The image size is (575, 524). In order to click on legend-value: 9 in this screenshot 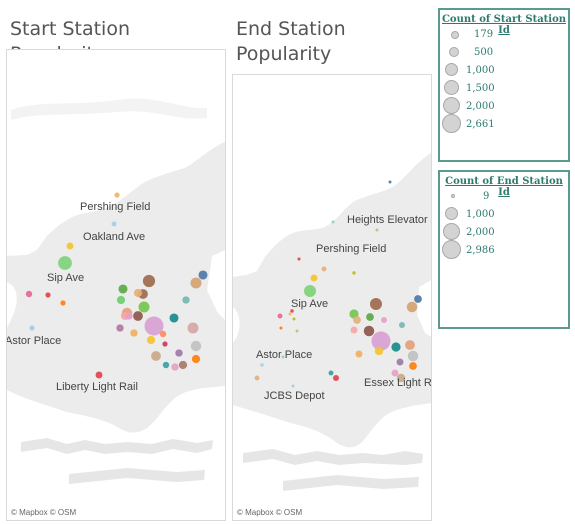, I will do `click(486, 196)`.